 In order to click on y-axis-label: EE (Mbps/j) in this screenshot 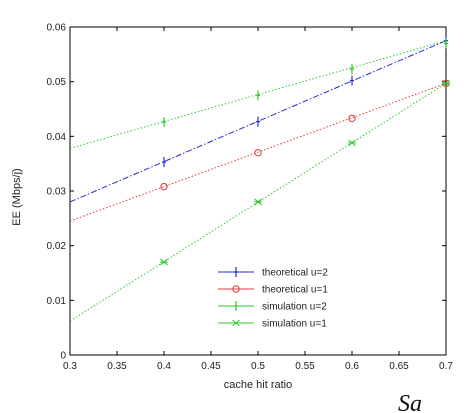, I will do `click(17, 196)`.